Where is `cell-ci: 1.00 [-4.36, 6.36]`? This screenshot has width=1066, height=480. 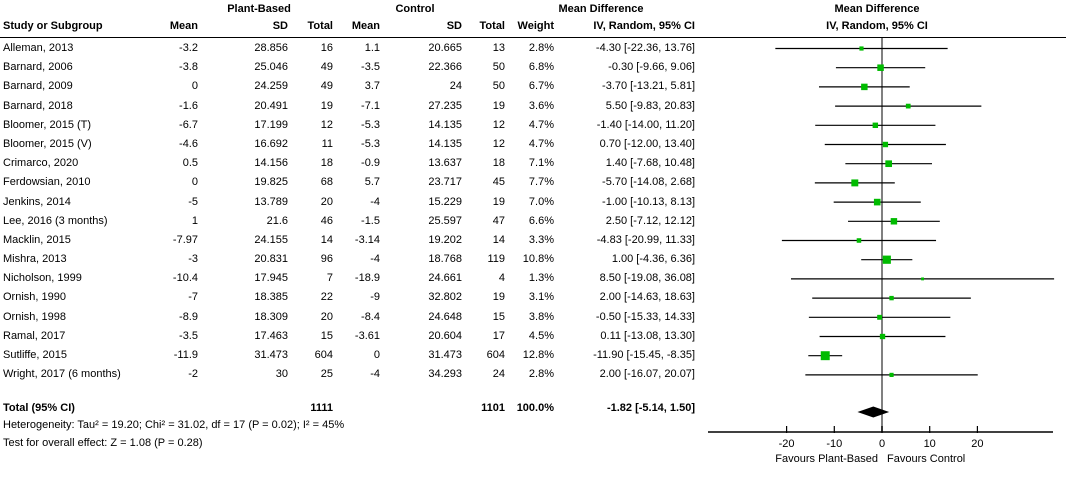
cell-ci: 1.00 [-4.36, 6.36] is located at coordinates (653, 259).